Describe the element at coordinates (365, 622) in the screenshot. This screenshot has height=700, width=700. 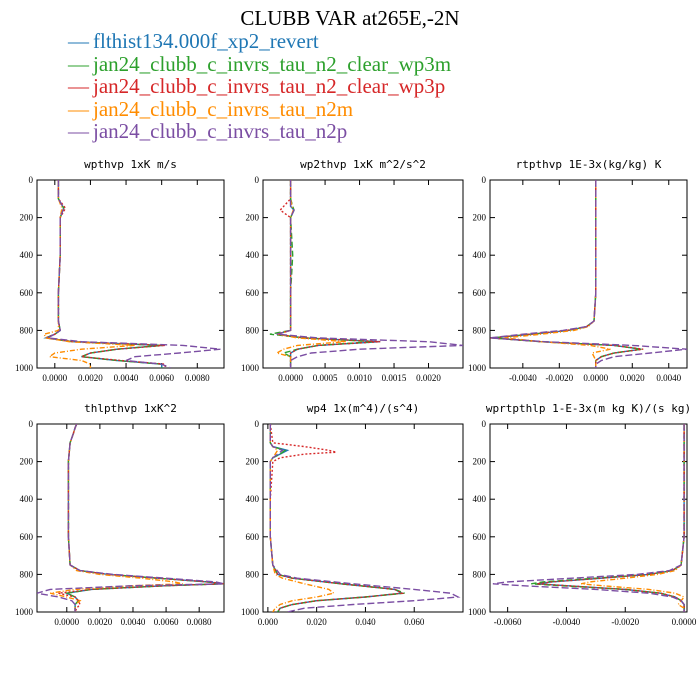
I see `x-tick-label: 0.040` at that location.